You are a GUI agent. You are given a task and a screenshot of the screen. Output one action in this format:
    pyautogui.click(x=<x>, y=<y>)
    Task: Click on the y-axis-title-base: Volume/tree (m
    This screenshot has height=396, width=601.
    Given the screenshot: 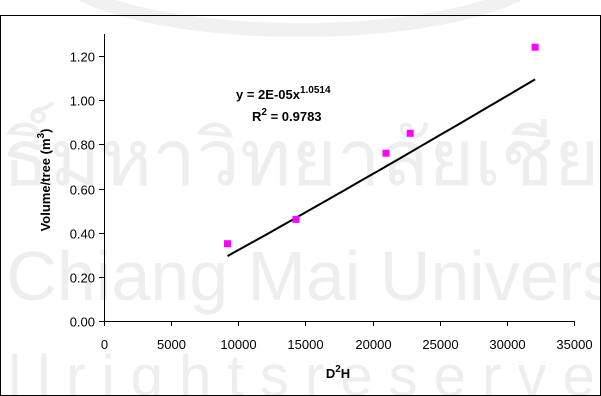 What is the action you would take?
    pyautogui.click(x=45, y=184)
    